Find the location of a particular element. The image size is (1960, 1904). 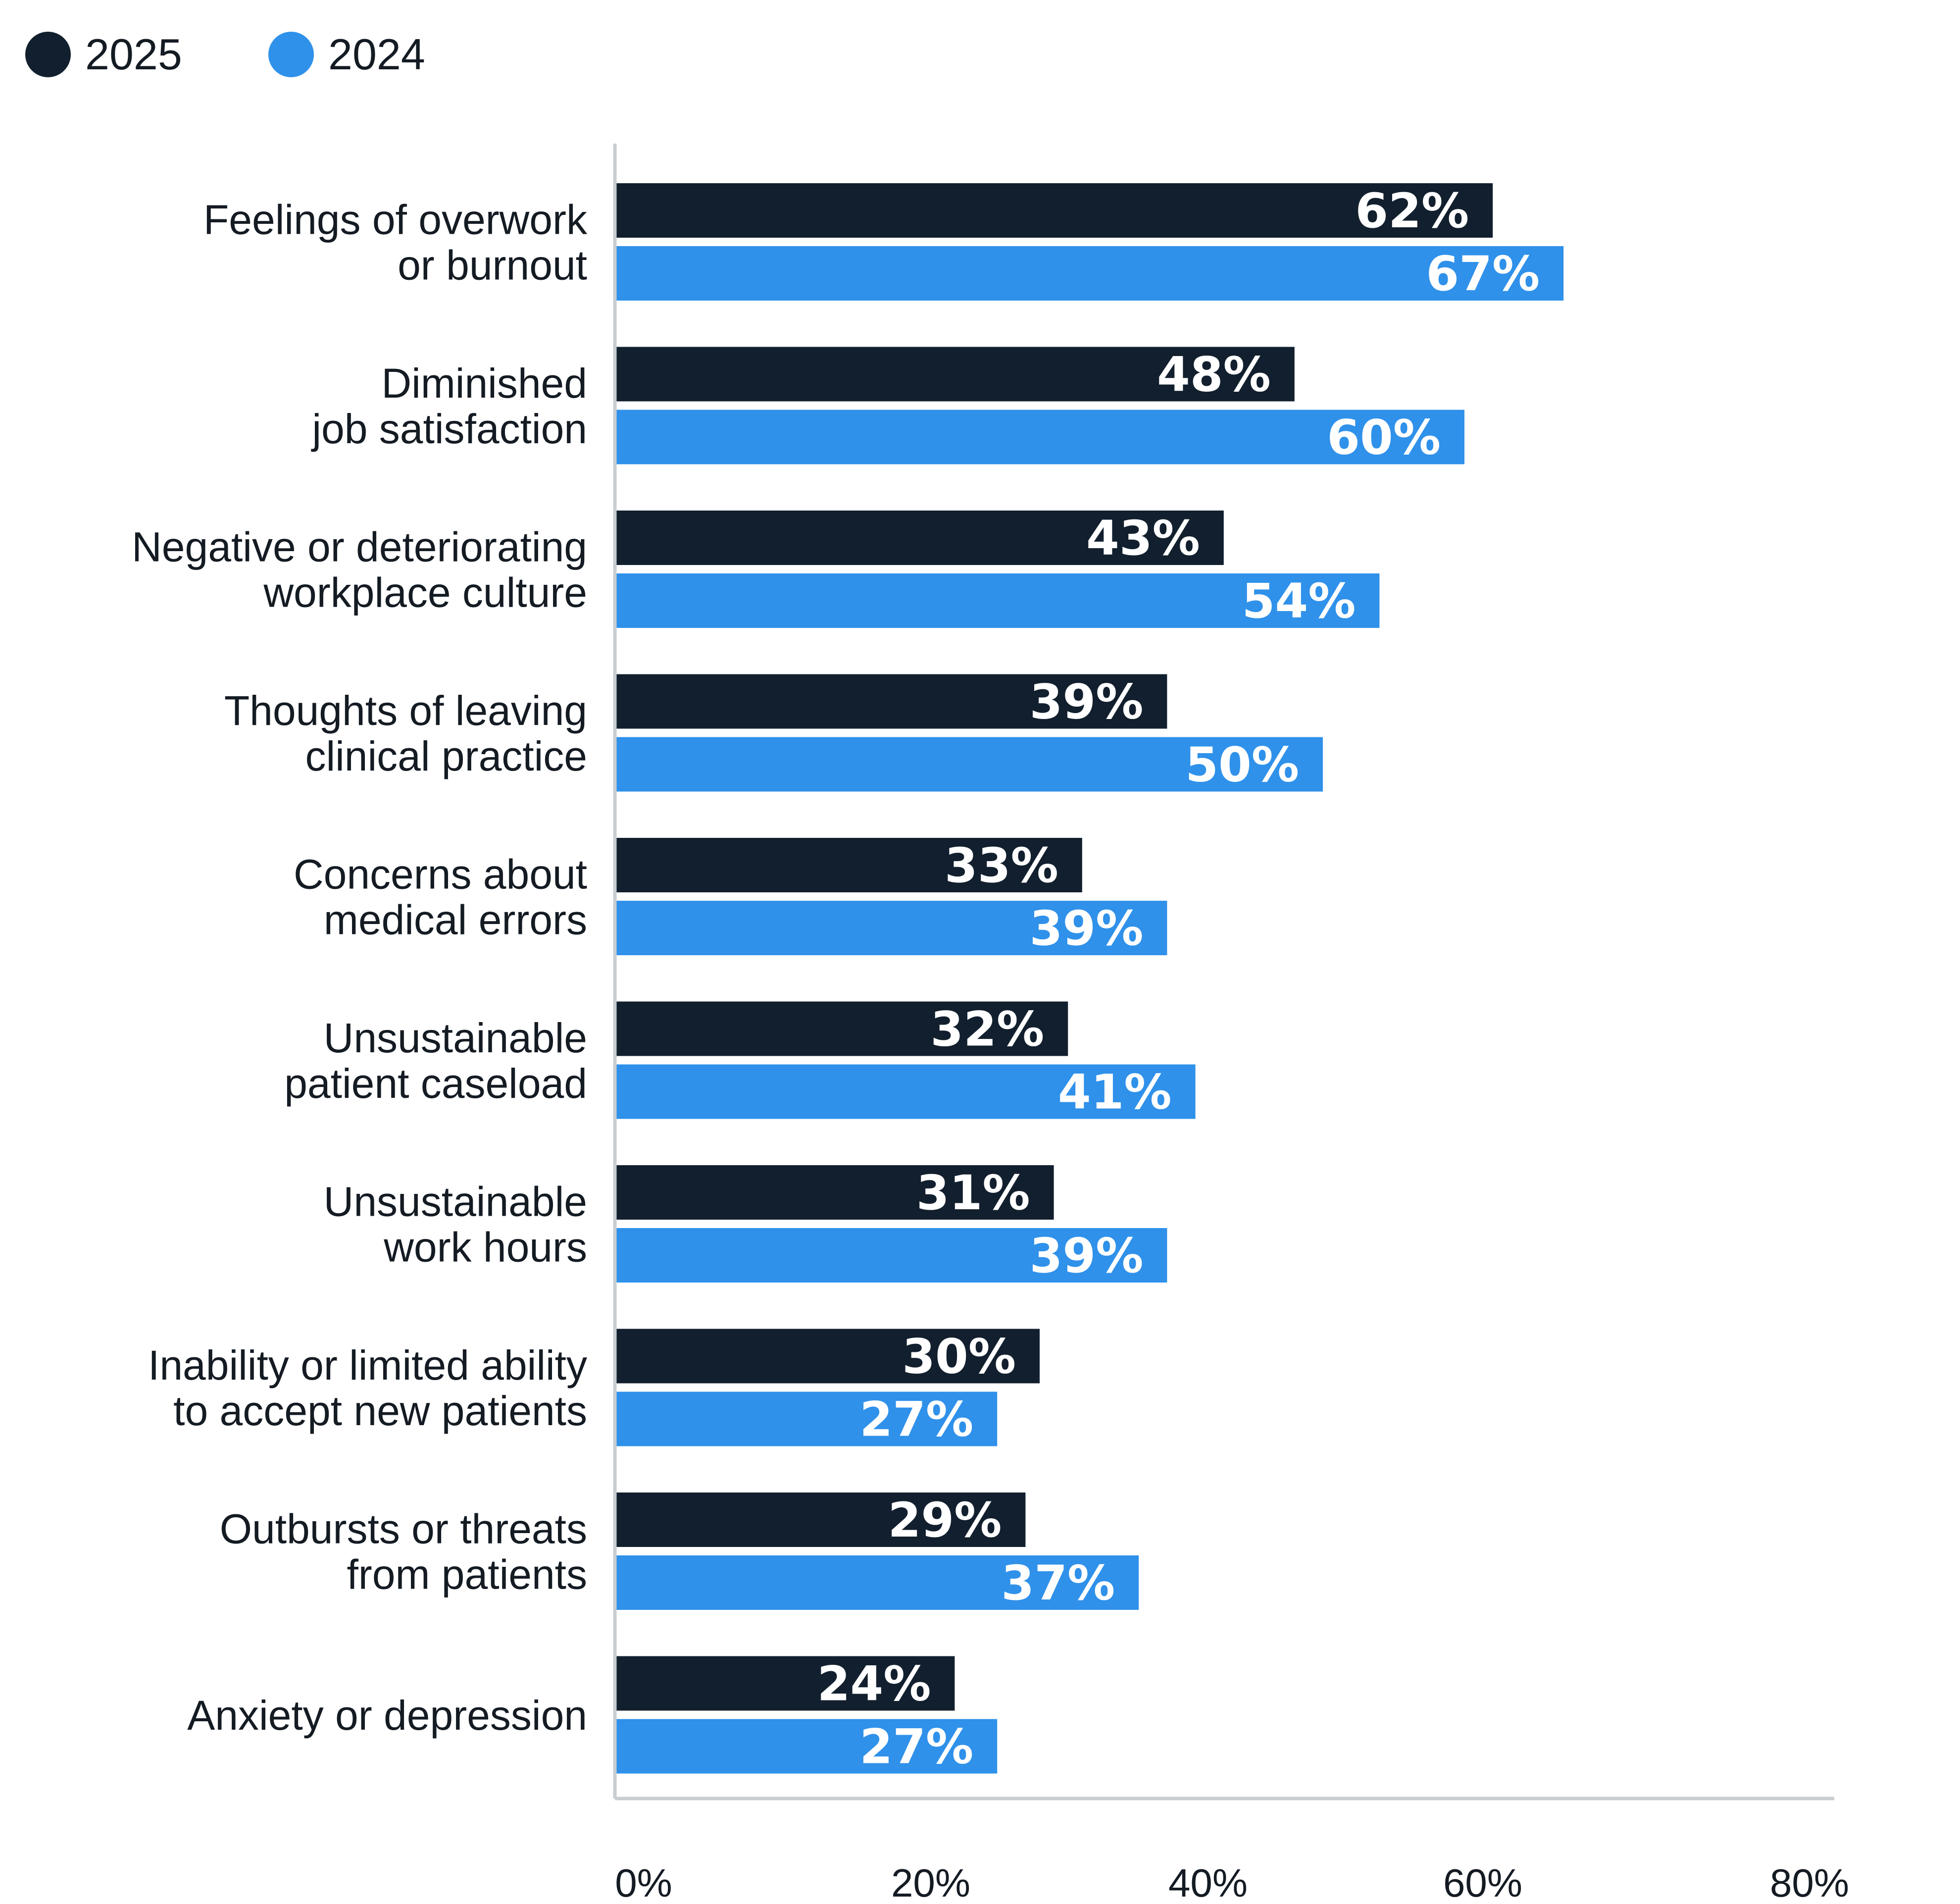

x-tick-label-60: 60% is located at coordinates (1483, 1882).